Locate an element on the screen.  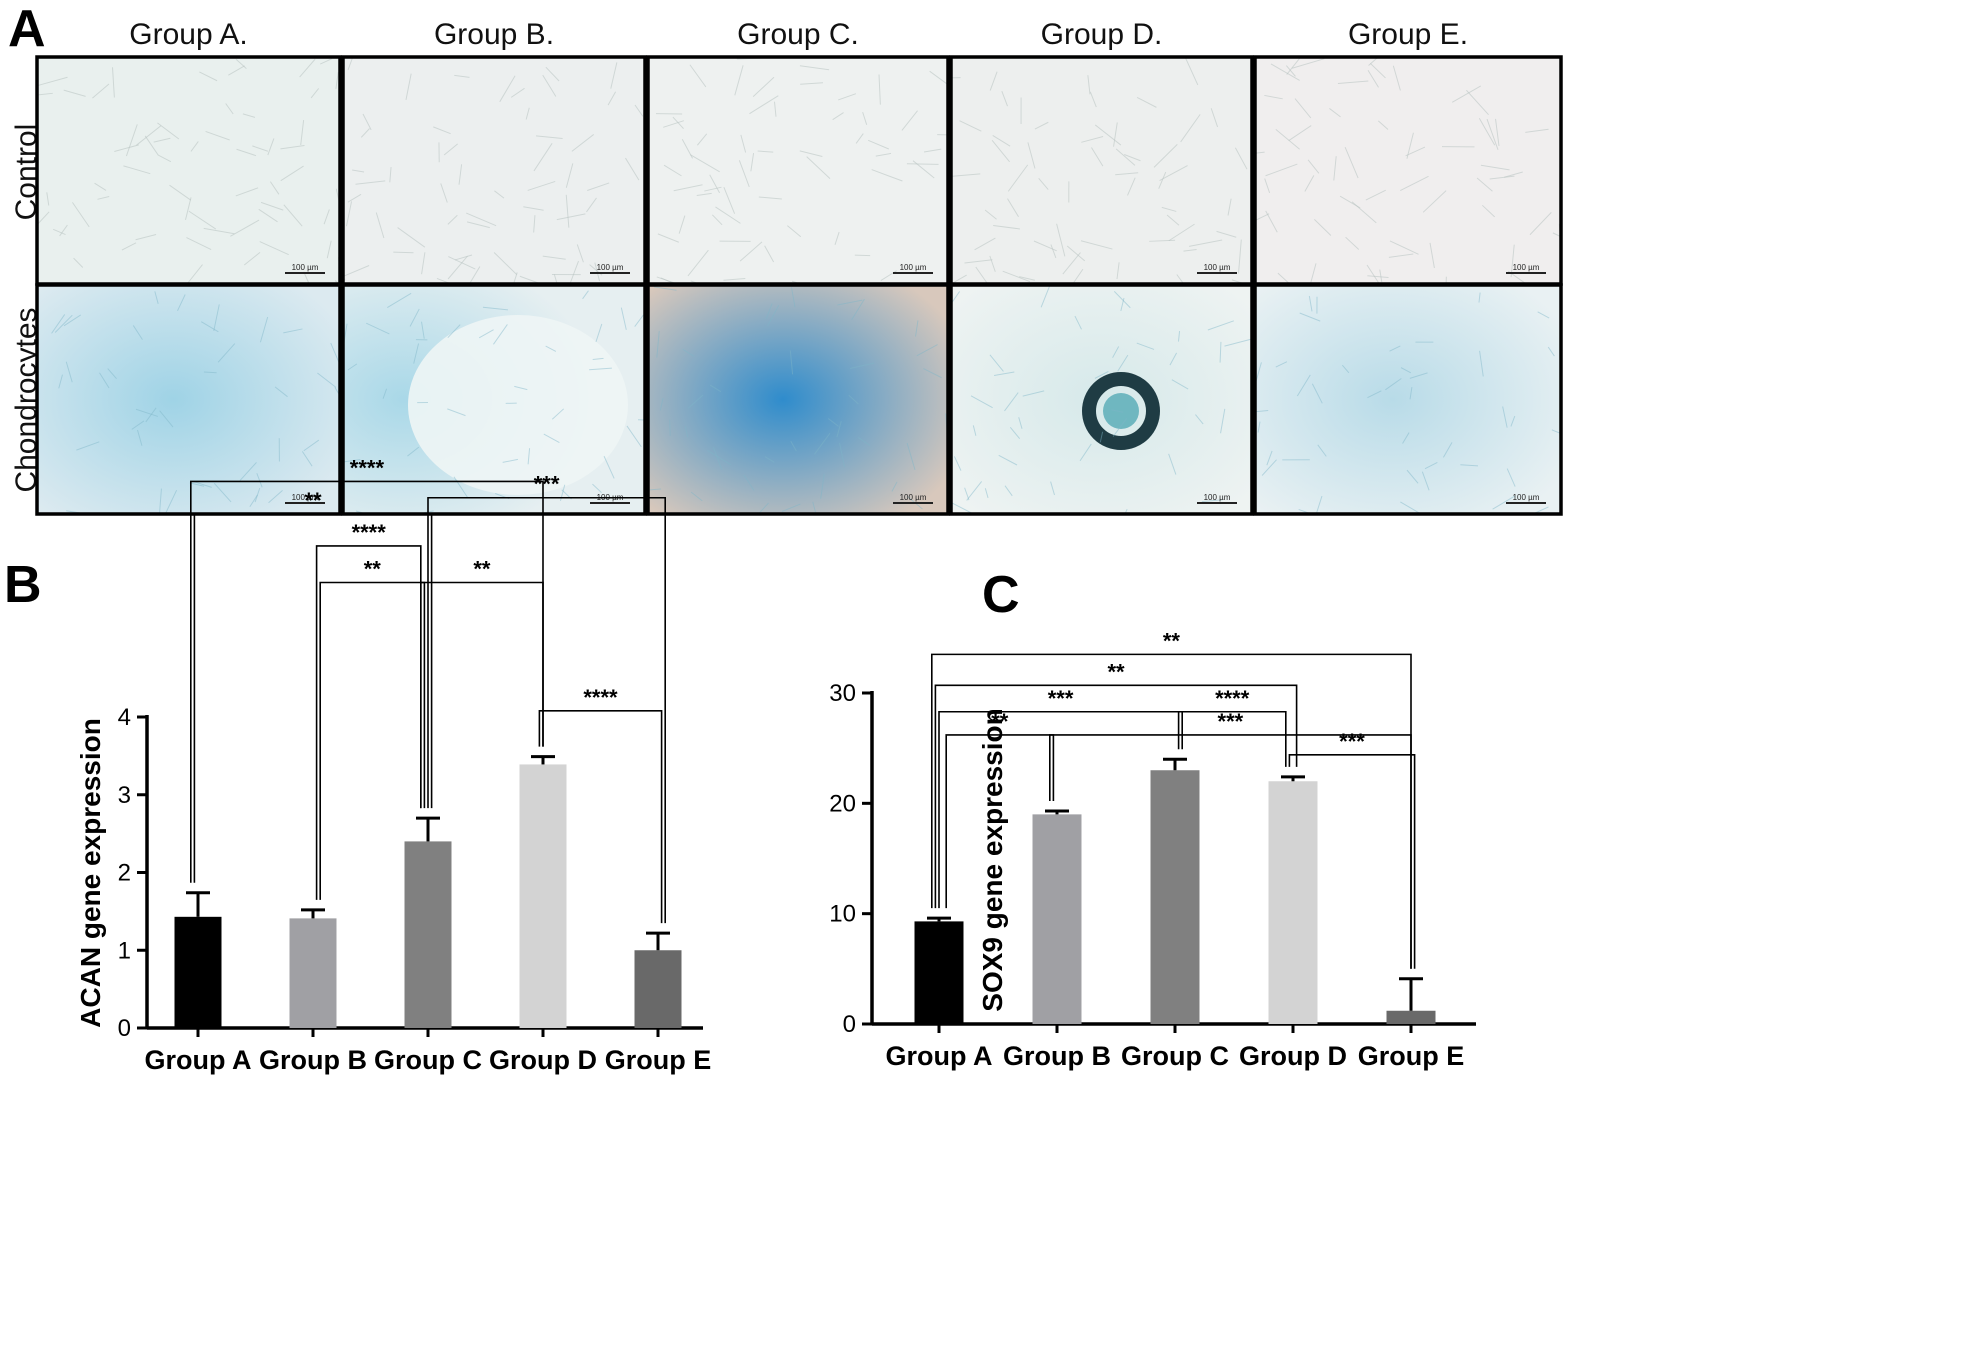
group-titles: Group A. Group B. Group C. Group D. Group E. is located at coordinates (798, 34).